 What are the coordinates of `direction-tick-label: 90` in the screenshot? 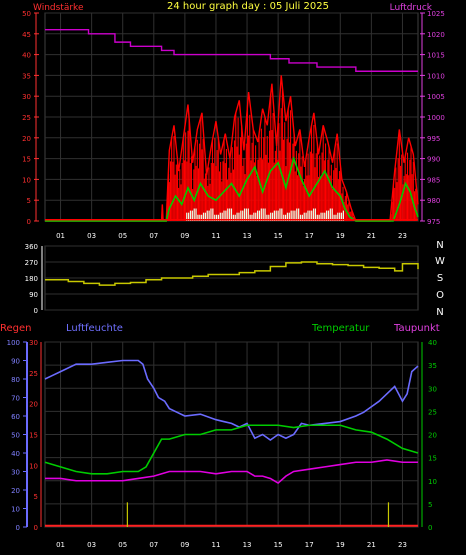 It's located at (33, 295).